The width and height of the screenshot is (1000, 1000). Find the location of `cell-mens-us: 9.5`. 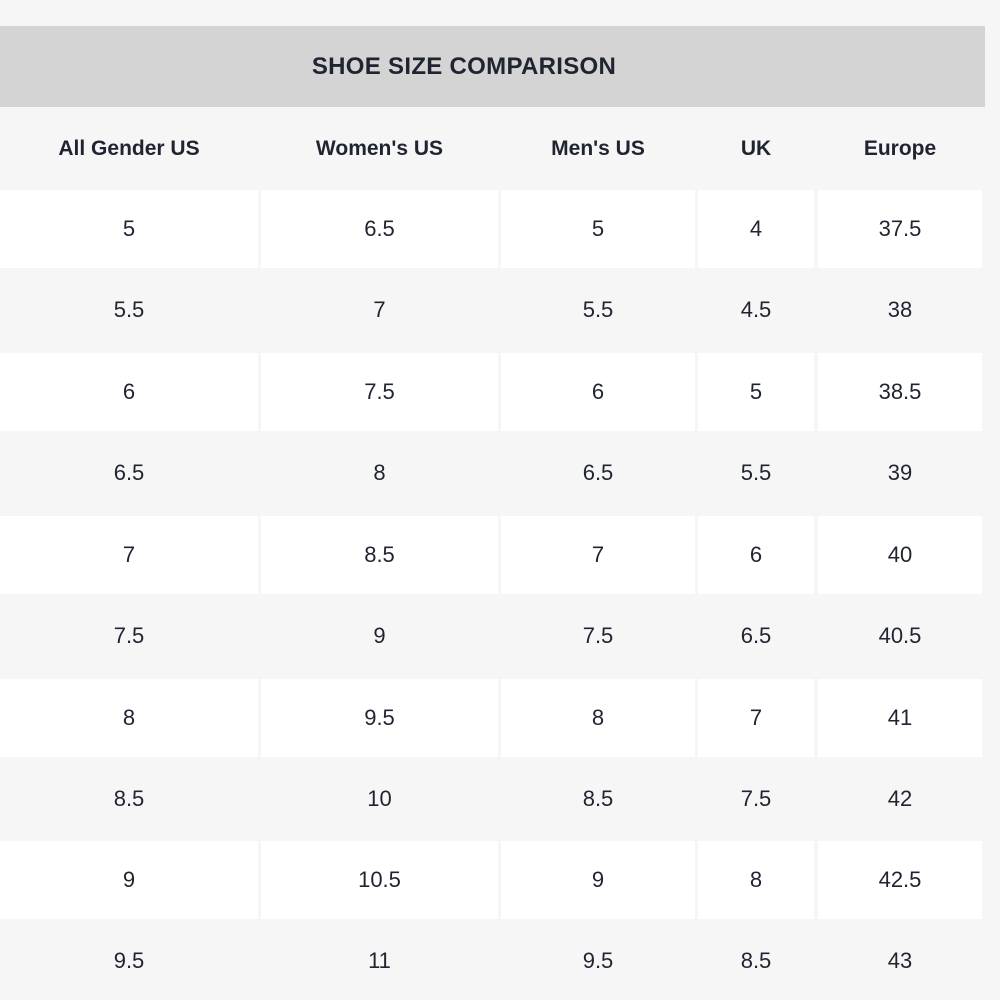

cell-mens-us: 9.5 is located at coordinates (598, 961).